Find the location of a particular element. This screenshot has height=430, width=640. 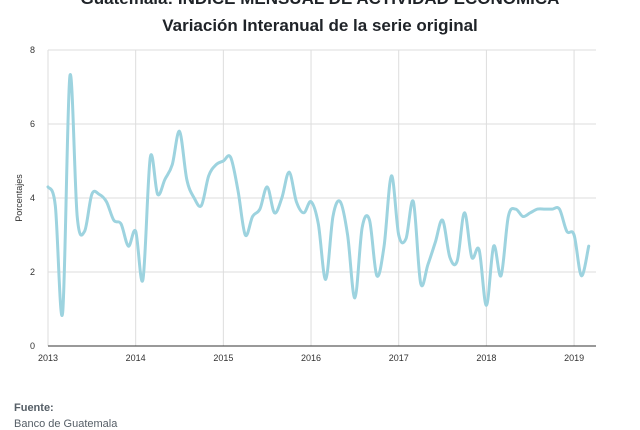

x-tick-label: 2019 is located at coordinates (574, 358).